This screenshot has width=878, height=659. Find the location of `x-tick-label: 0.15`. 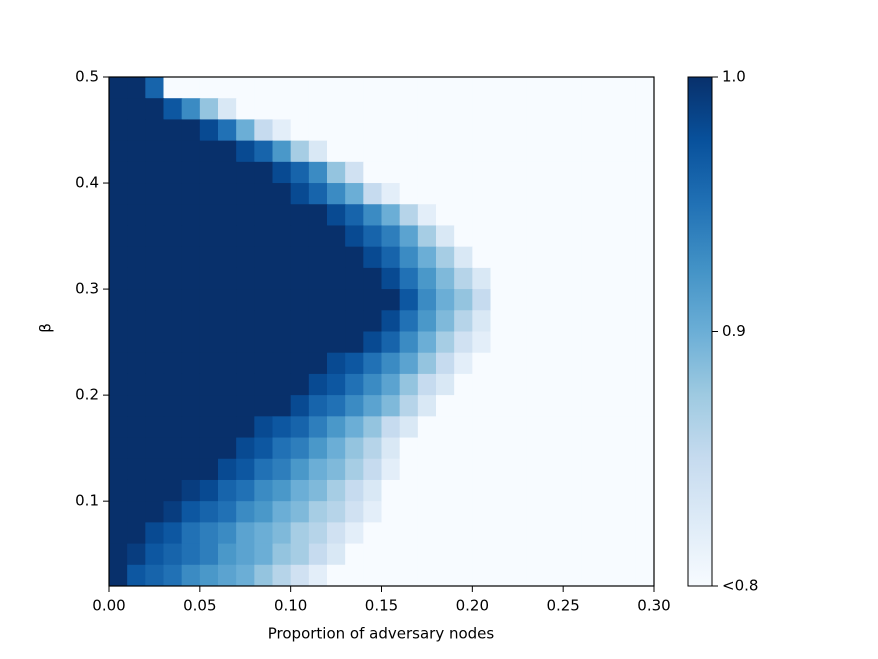

x-tick-label: 0.15 is located at coordinates (381, 606).